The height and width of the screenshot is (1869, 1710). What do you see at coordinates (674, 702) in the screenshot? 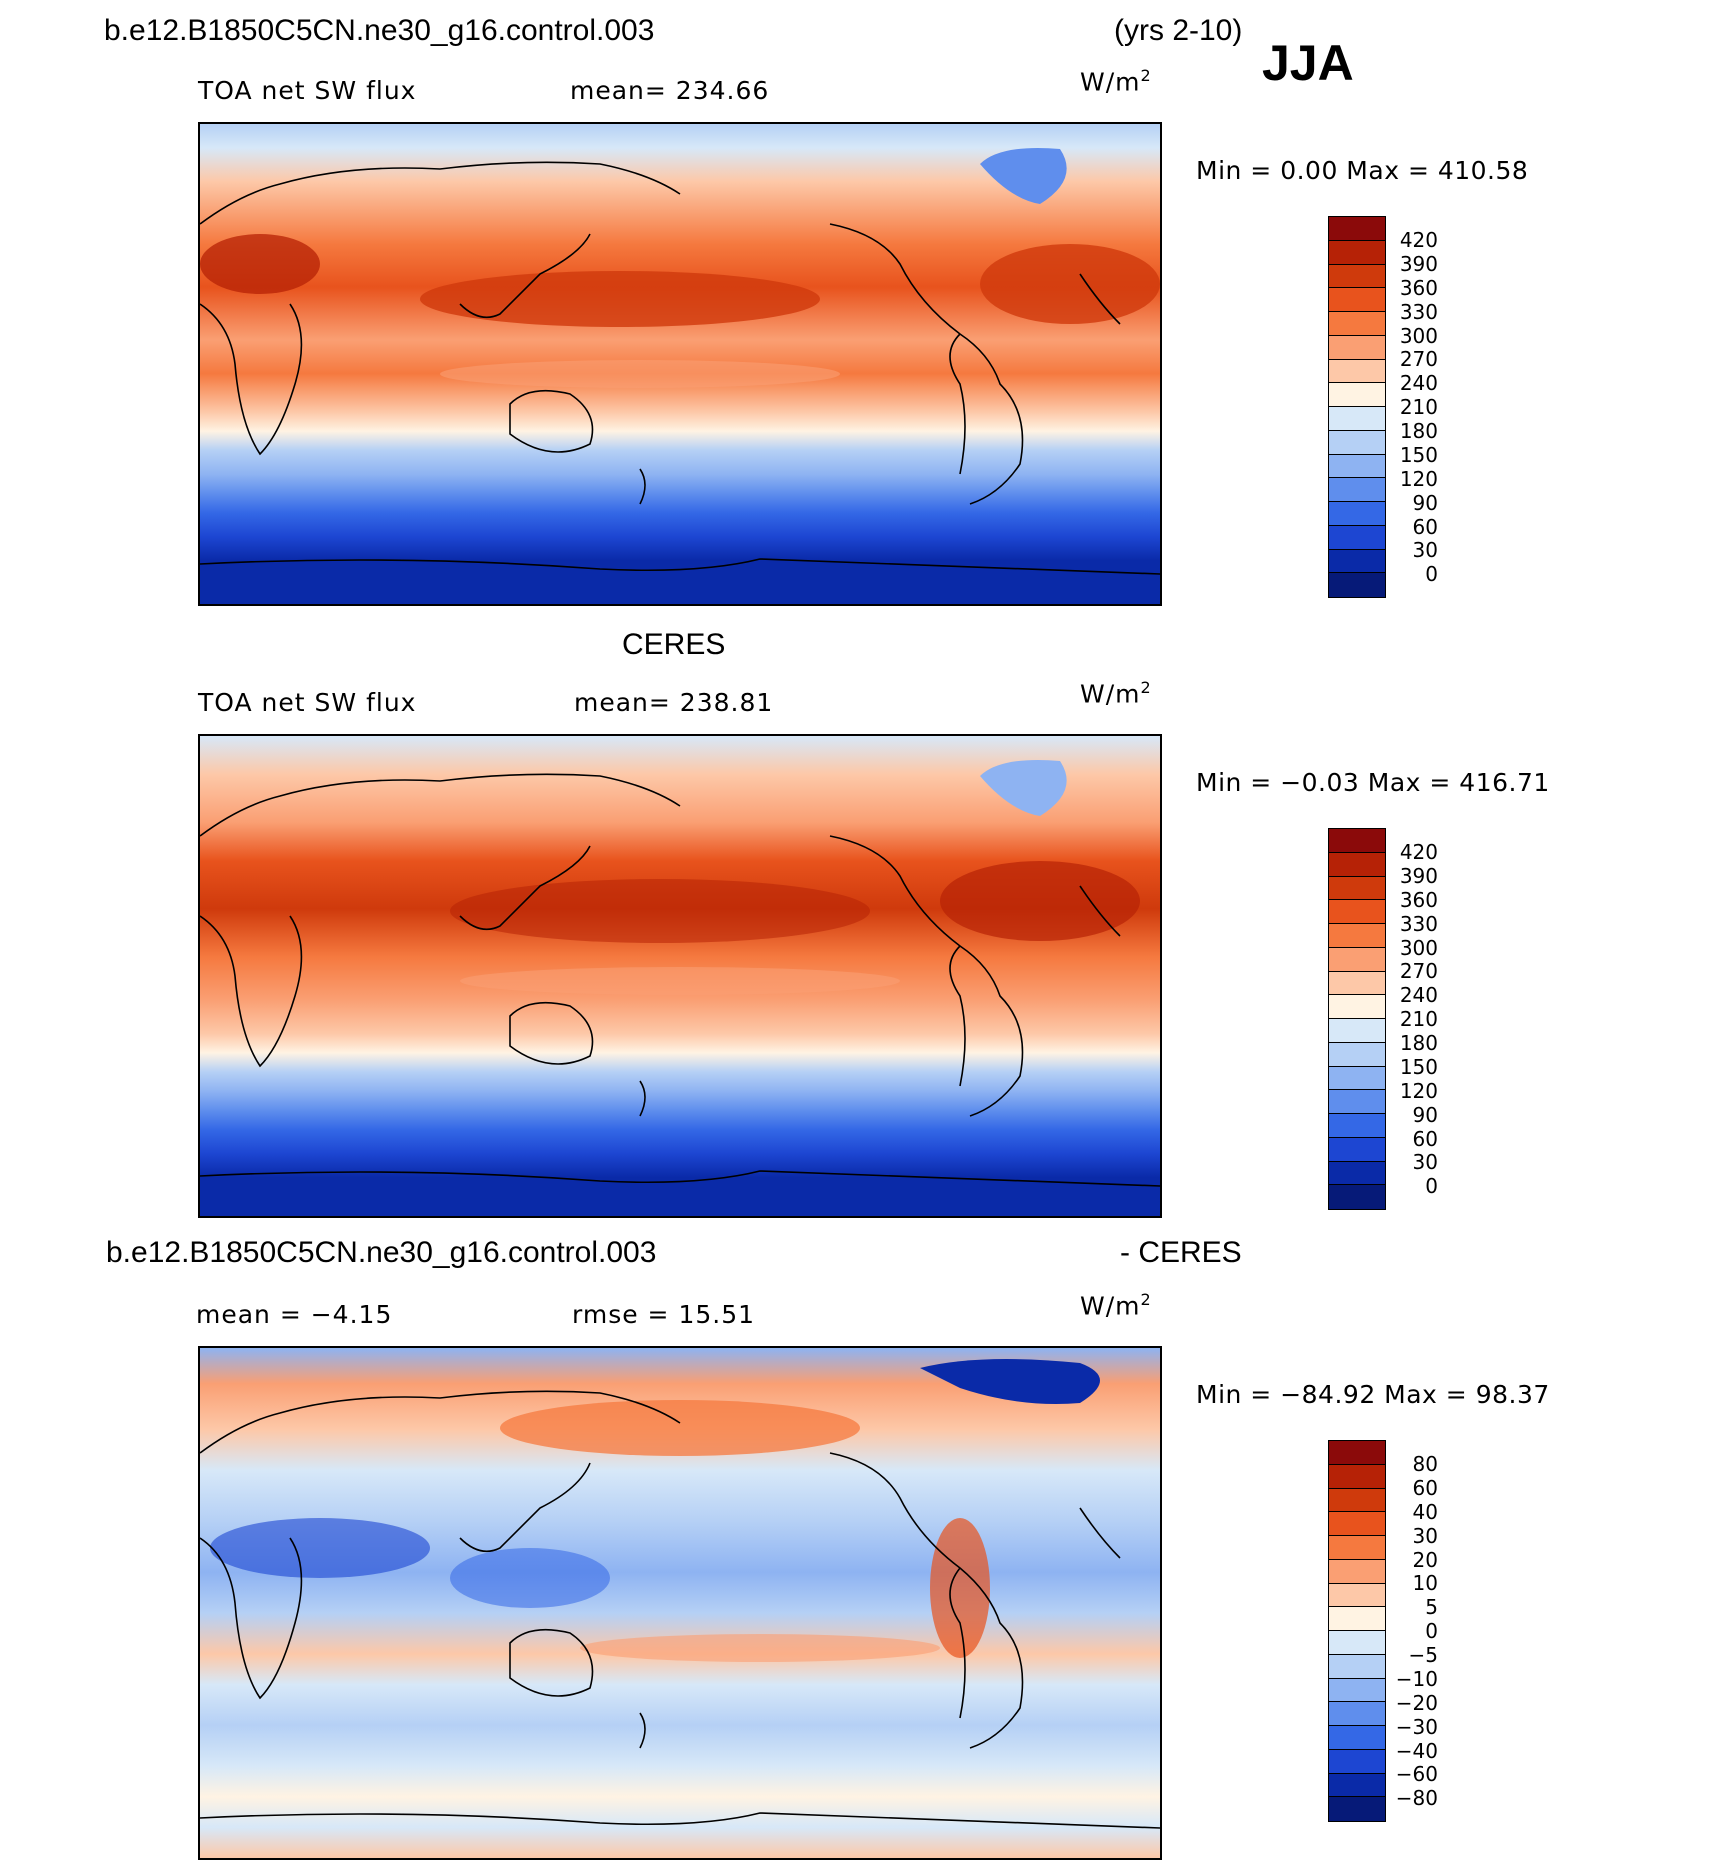
I see `panel2-mean-label: mean= 238.81` at bounding box center [674, 702].